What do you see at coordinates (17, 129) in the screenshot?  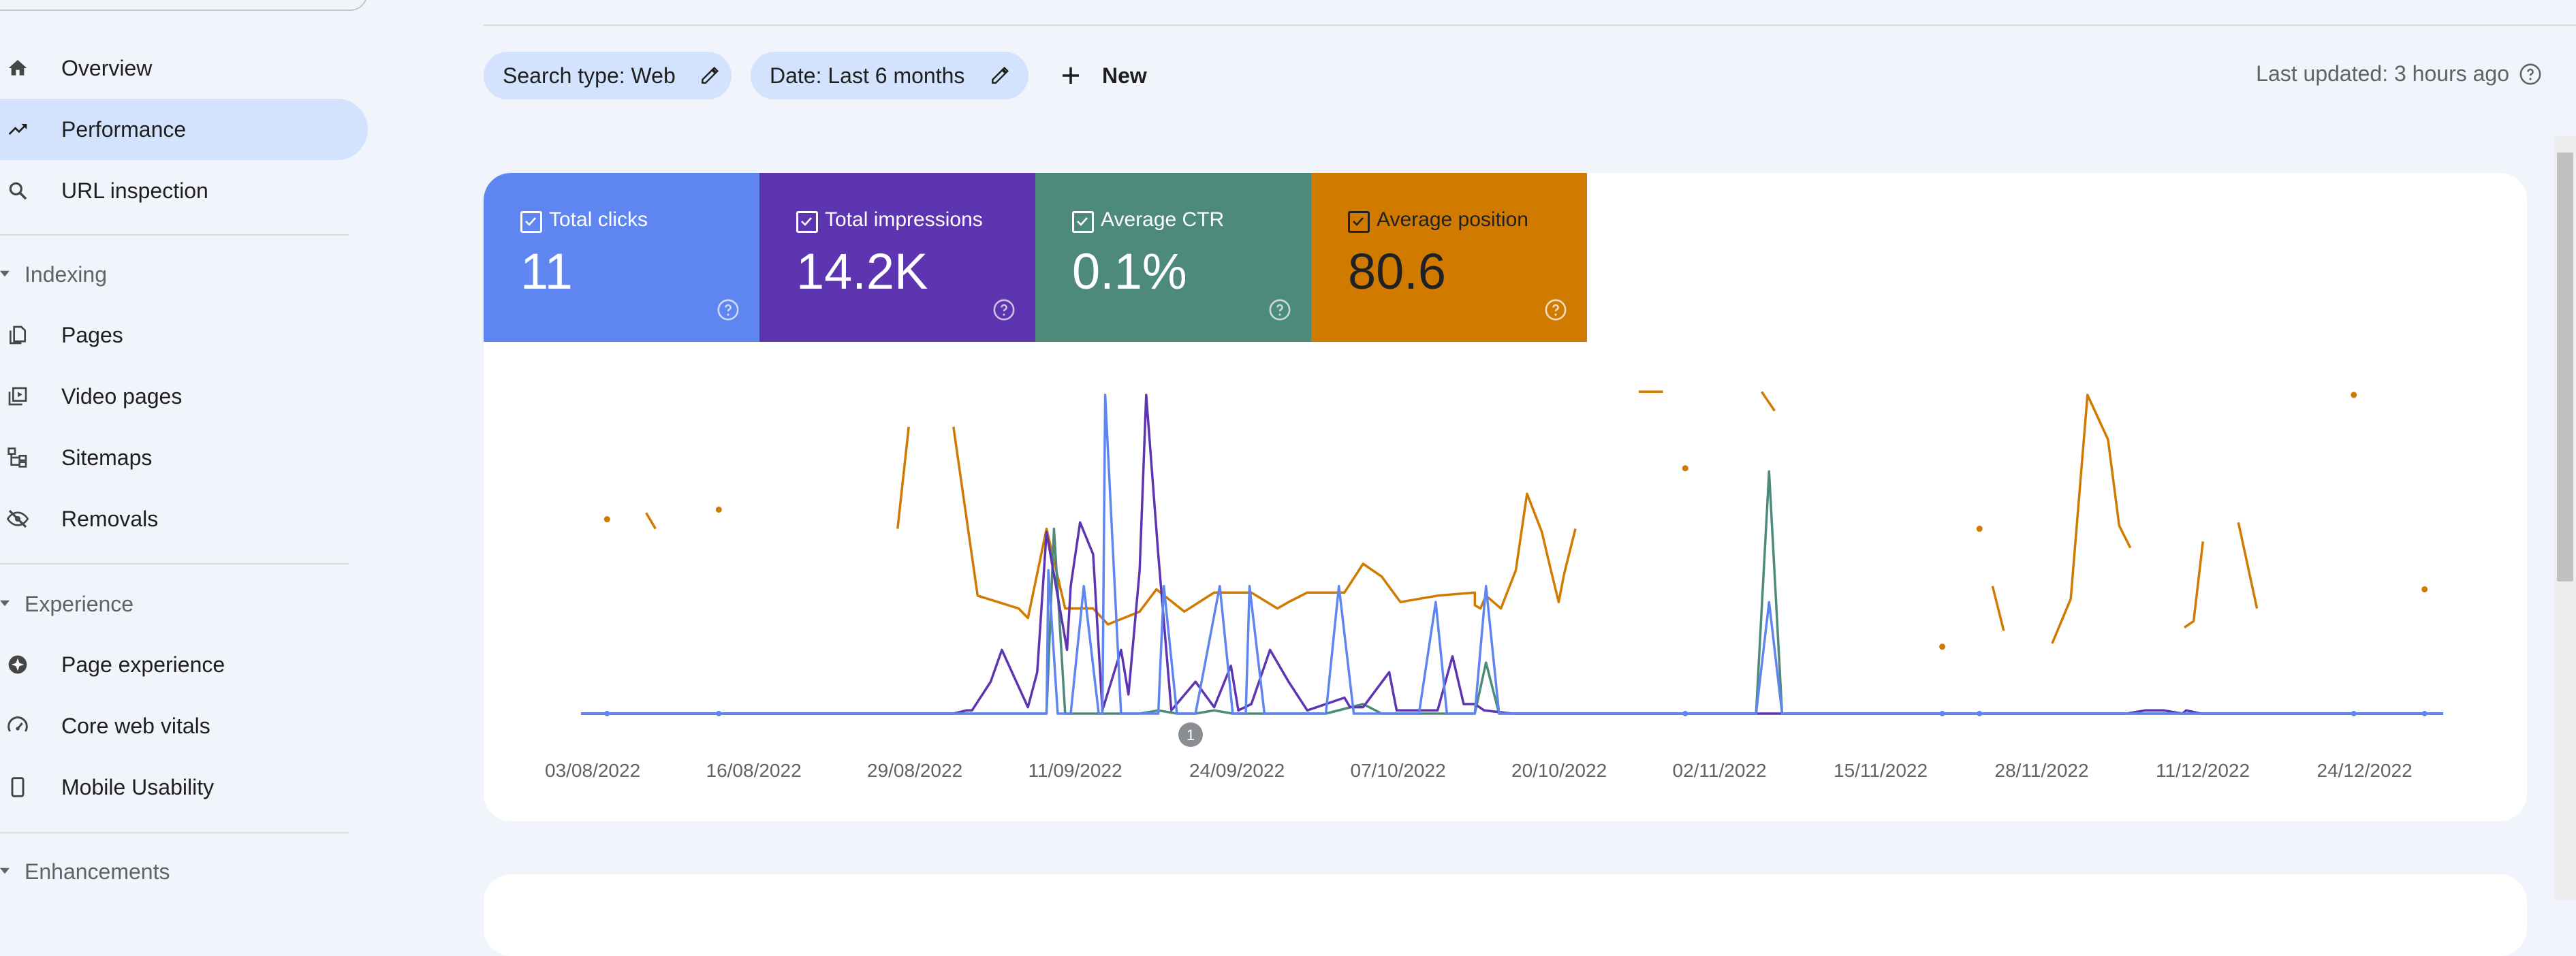 I see `trending-up-icon` at bounding box center [17, 129].